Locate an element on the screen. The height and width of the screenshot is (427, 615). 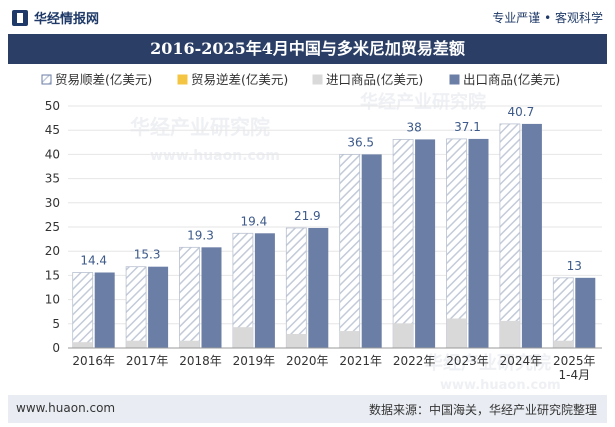
legend-label-1: 贸易逆差(亿美元) is located at coordinates (239, 79).